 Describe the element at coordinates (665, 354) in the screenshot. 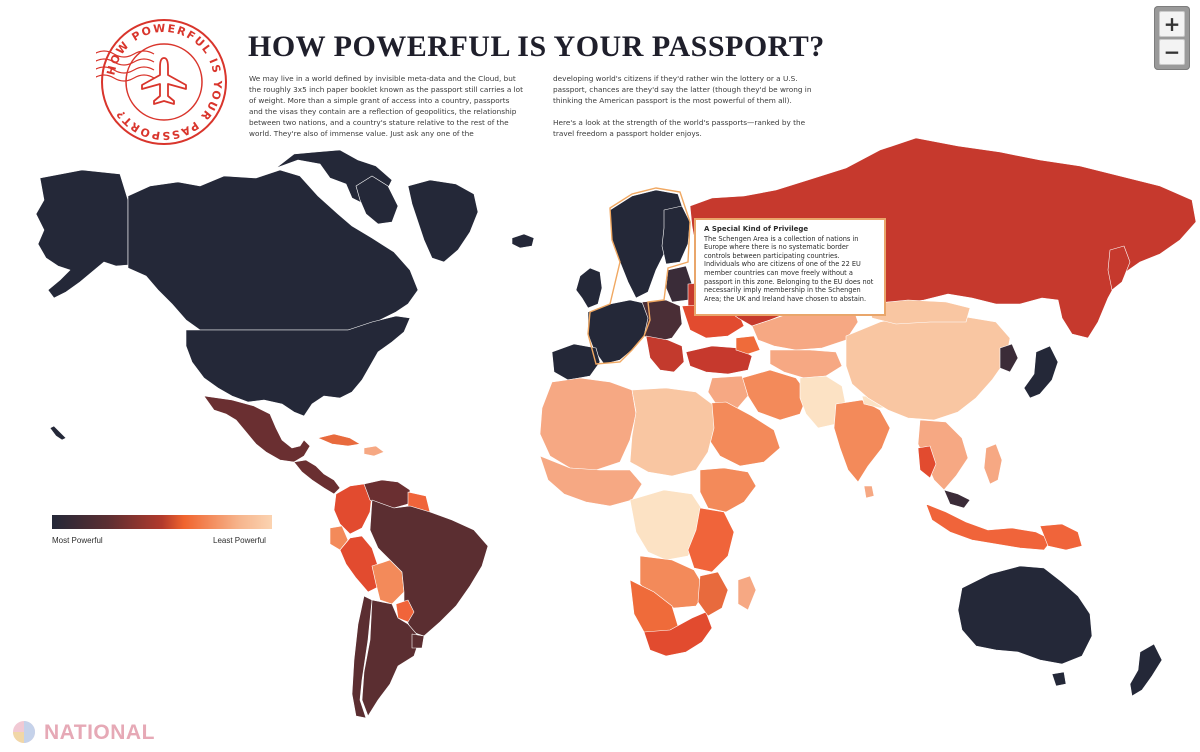

I see `region-balkans` at that location.